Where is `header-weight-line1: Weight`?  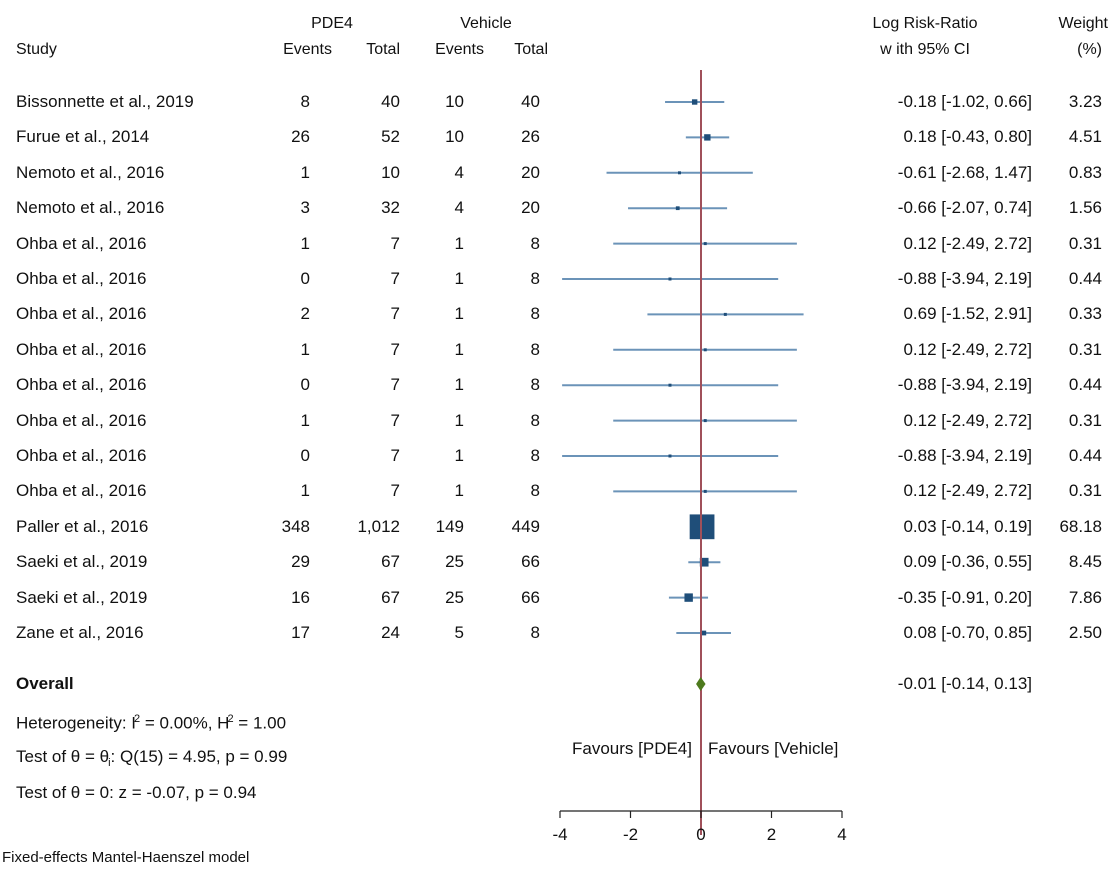
header-weight-line1: Weight is located at coordinates (1083, 23).